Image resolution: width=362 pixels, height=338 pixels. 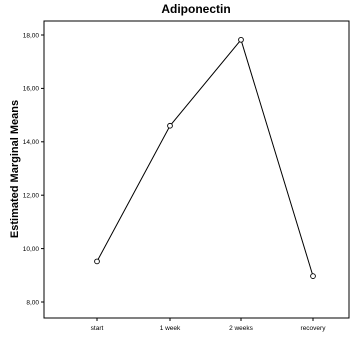 I want to click on y-tick-label: 18,00, so click(x=31, y=35).